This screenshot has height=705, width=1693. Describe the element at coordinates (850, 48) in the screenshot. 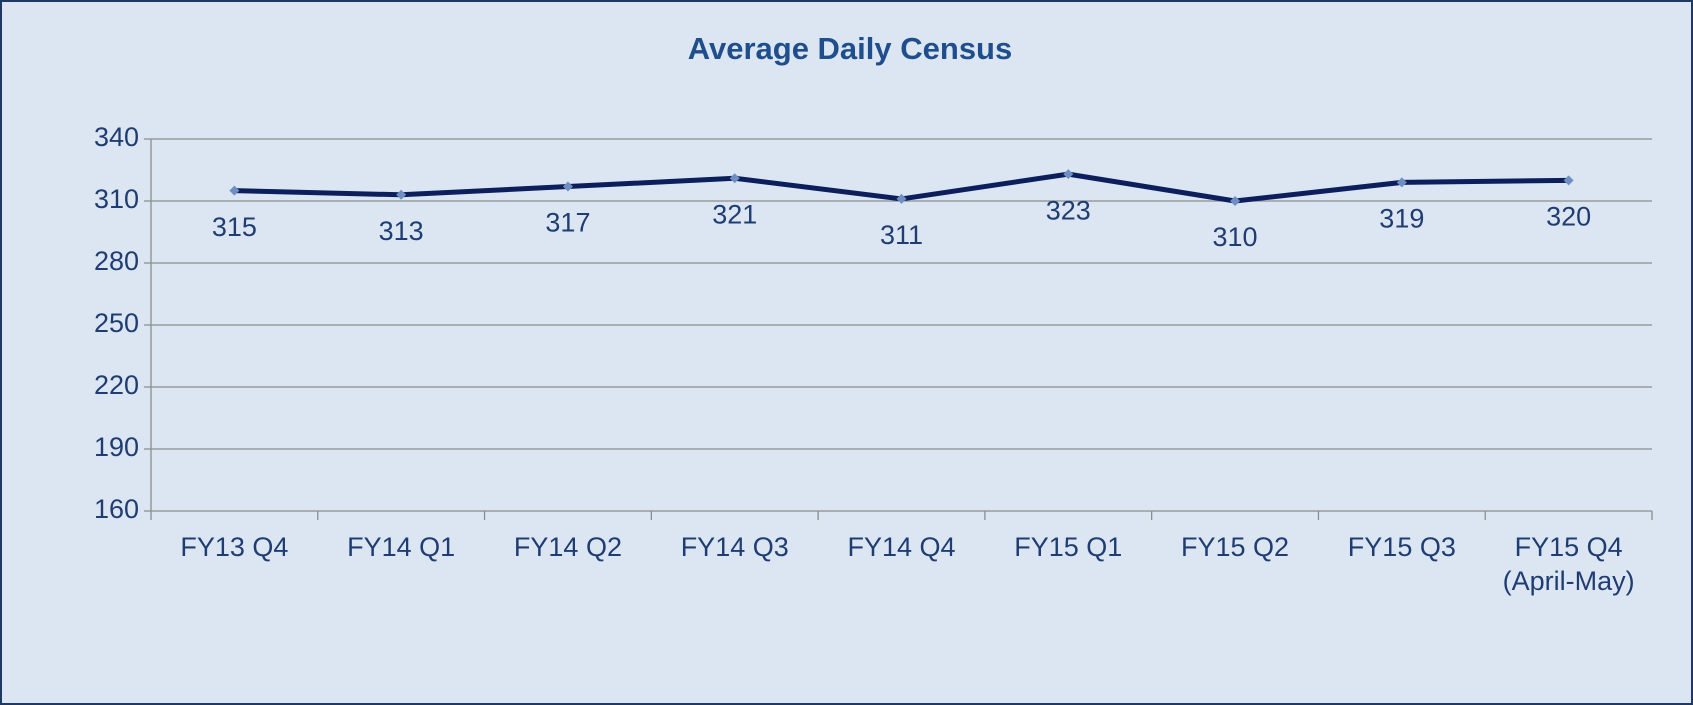

I see `chart-title: Average Daily Census` at that location.